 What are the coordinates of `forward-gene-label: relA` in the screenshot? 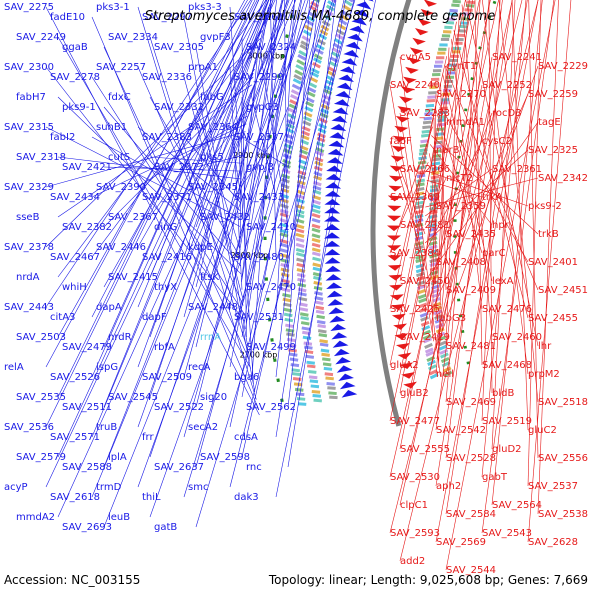 It's located at (14, 367).